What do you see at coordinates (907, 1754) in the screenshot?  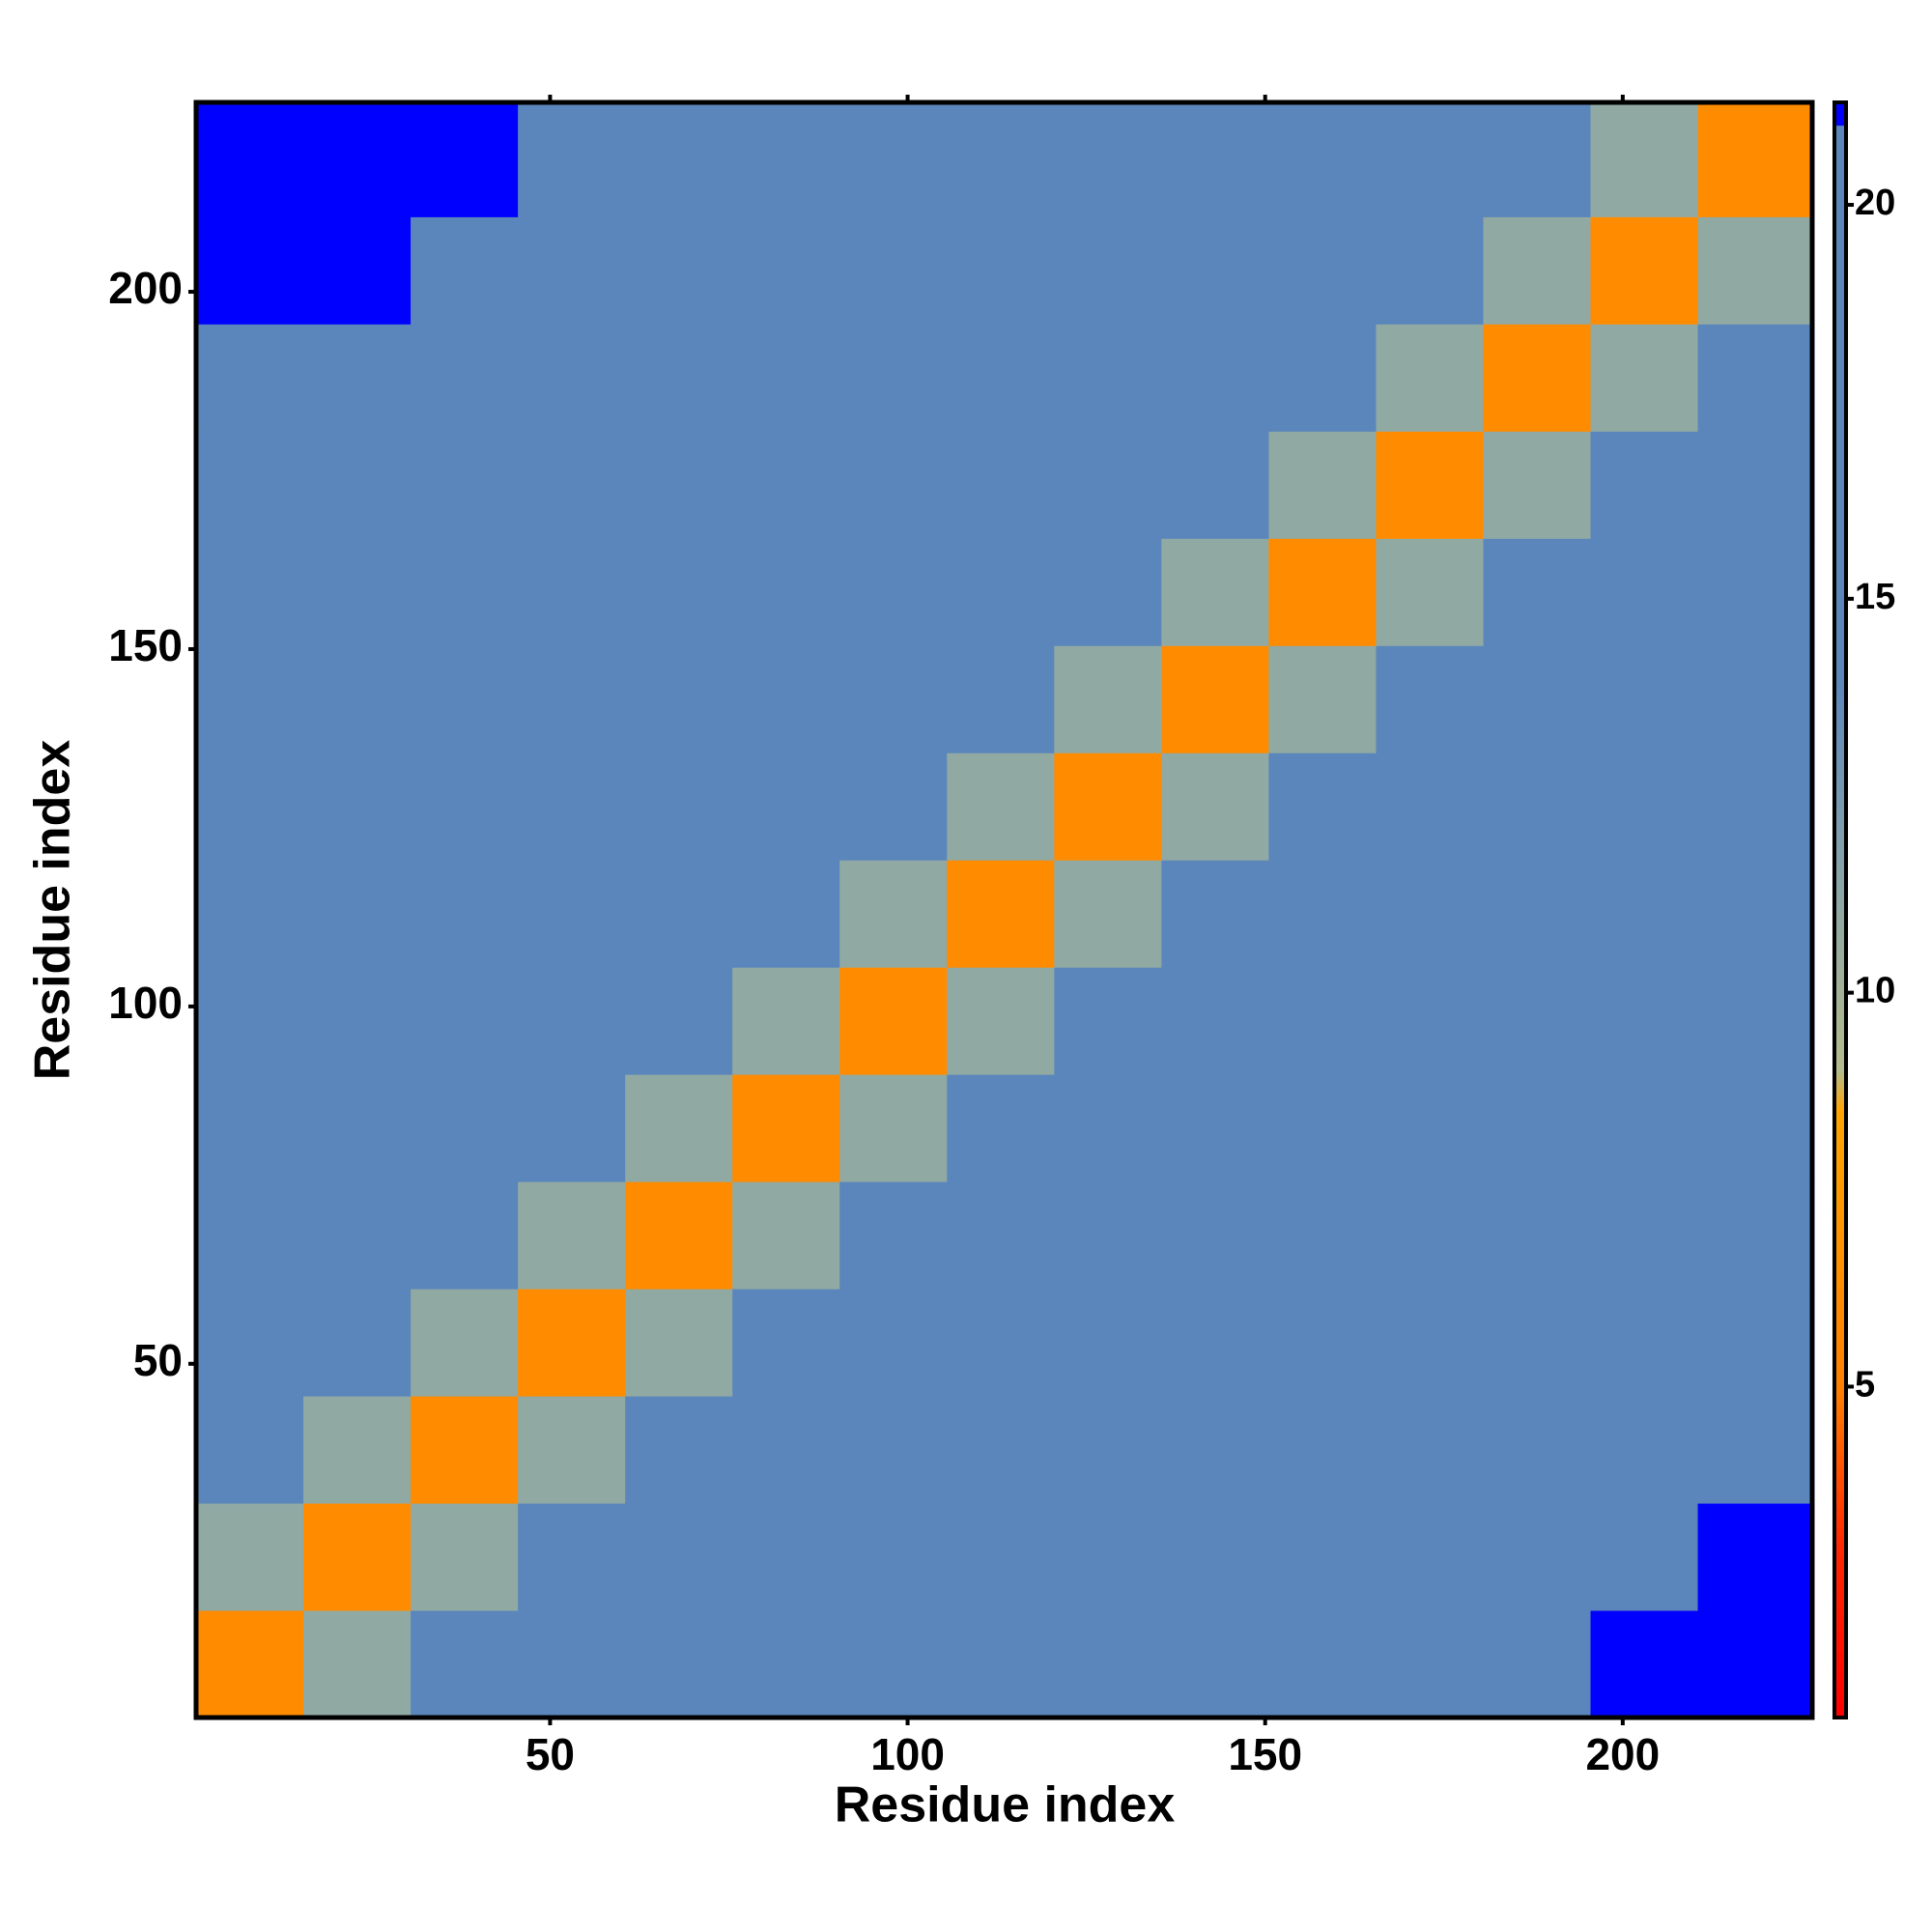 I see `x-tick-label: 100` at bounding box center [907, 1754].